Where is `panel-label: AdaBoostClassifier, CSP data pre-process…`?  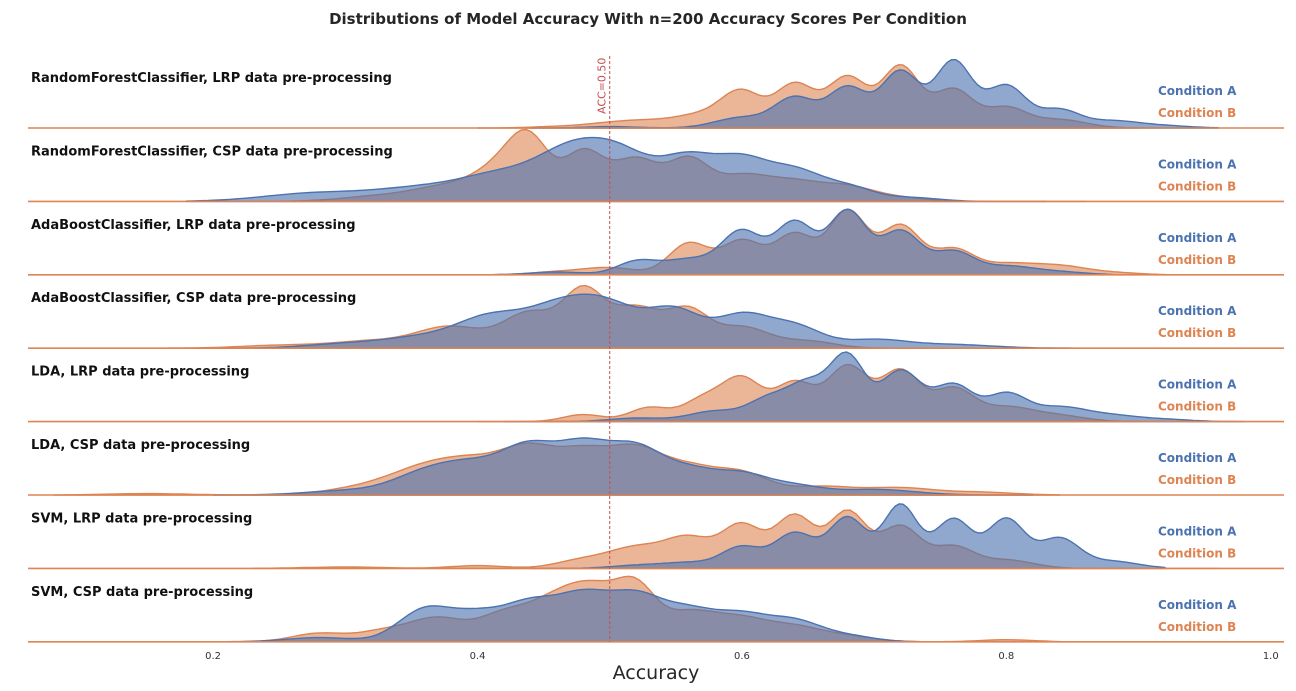
panel-label: AdaBoostClassifier, CSP data pre-process… is located at coordinates (193, 298).